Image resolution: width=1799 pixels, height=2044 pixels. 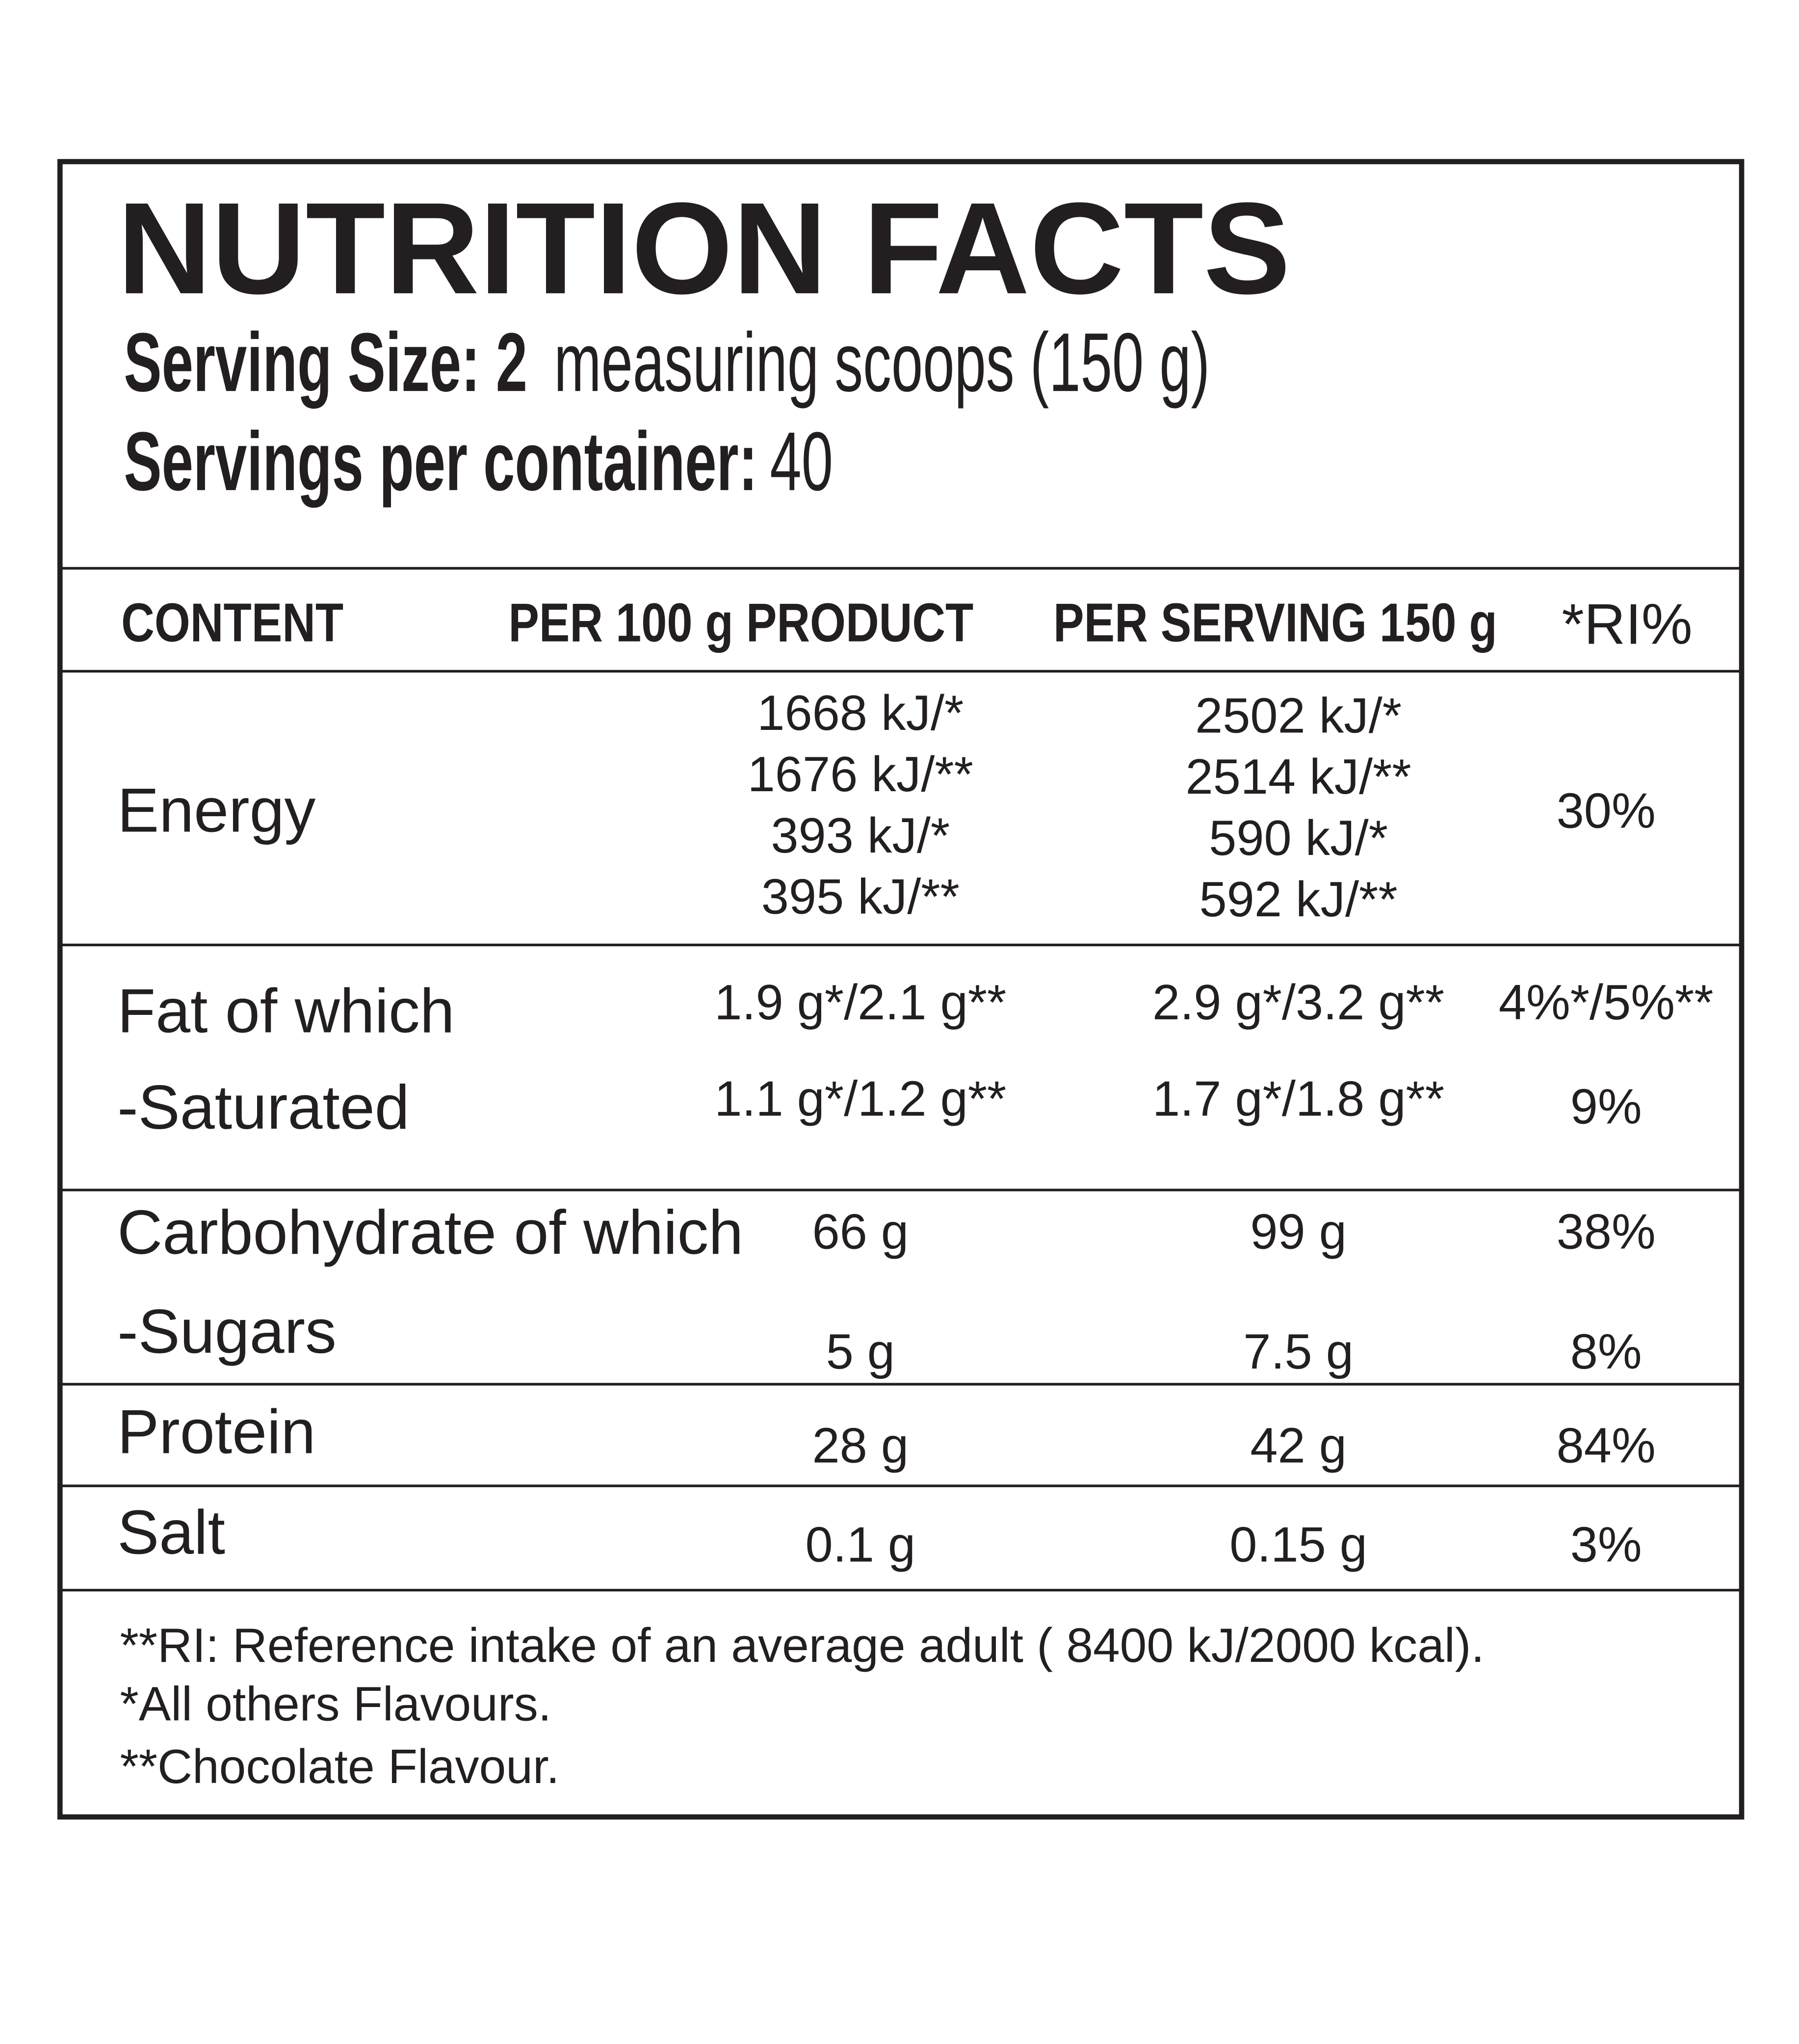 I want to click on serving-size: Serving Size: 2 measuring scoops (150 g), so click(x=667, y=362).